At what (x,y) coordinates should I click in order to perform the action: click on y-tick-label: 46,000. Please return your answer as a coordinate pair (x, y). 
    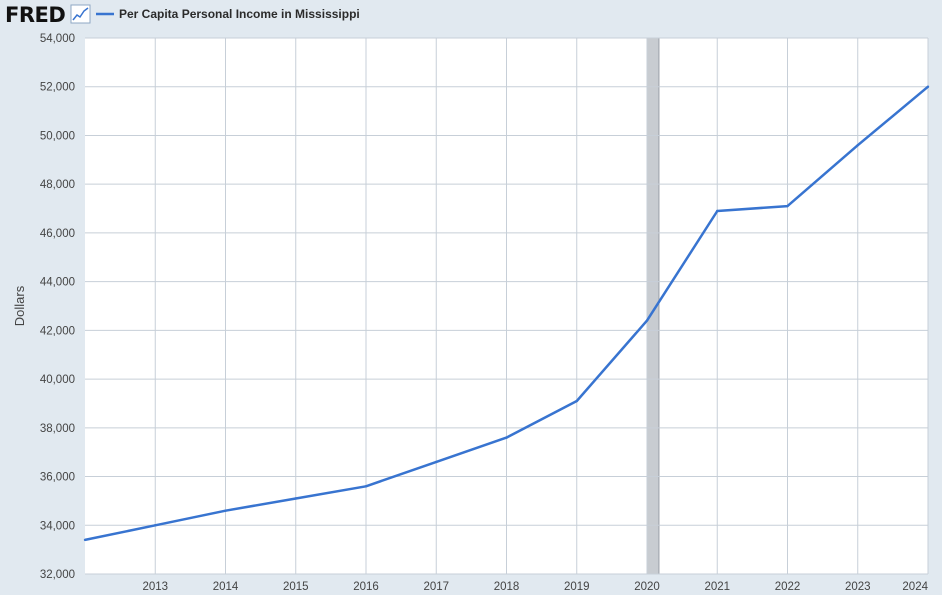
    Looking at the image, I should click on (57, 234).